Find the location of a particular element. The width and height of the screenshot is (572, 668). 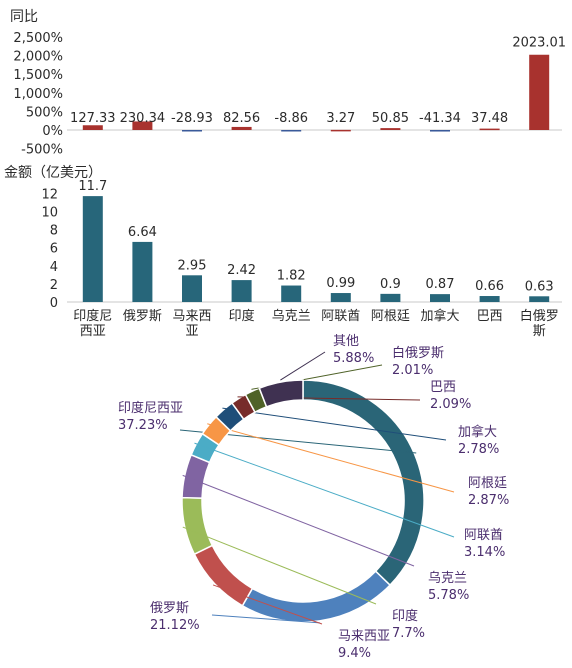

amount-value-label: 6.64 is located at coordinates (142, 232).